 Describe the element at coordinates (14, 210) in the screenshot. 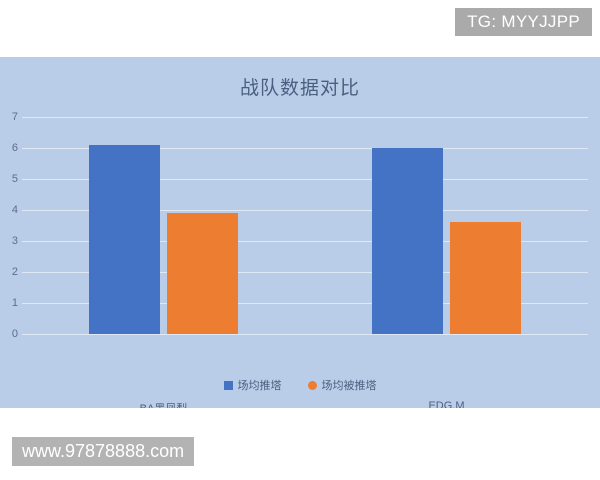

I see `y-axis-tick-label: 4` at that location.